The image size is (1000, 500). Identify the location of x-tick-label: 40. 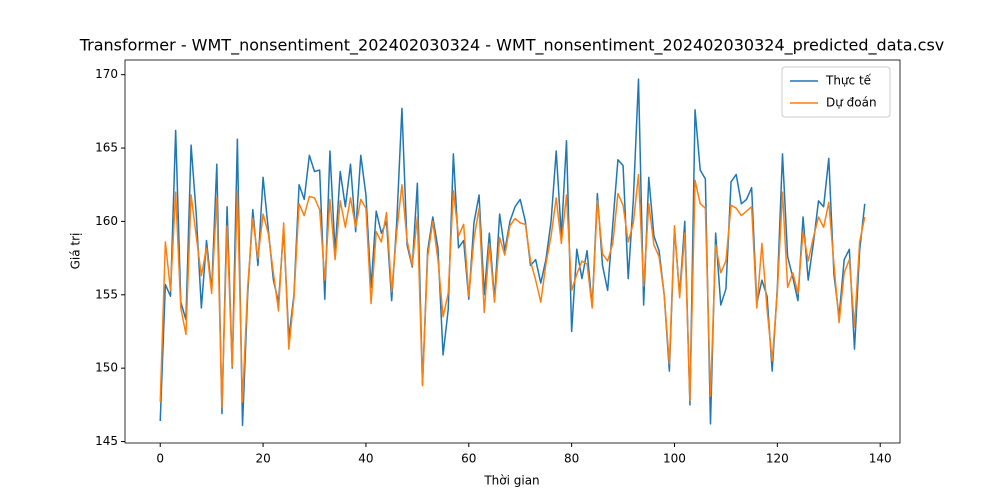
(365, 459).